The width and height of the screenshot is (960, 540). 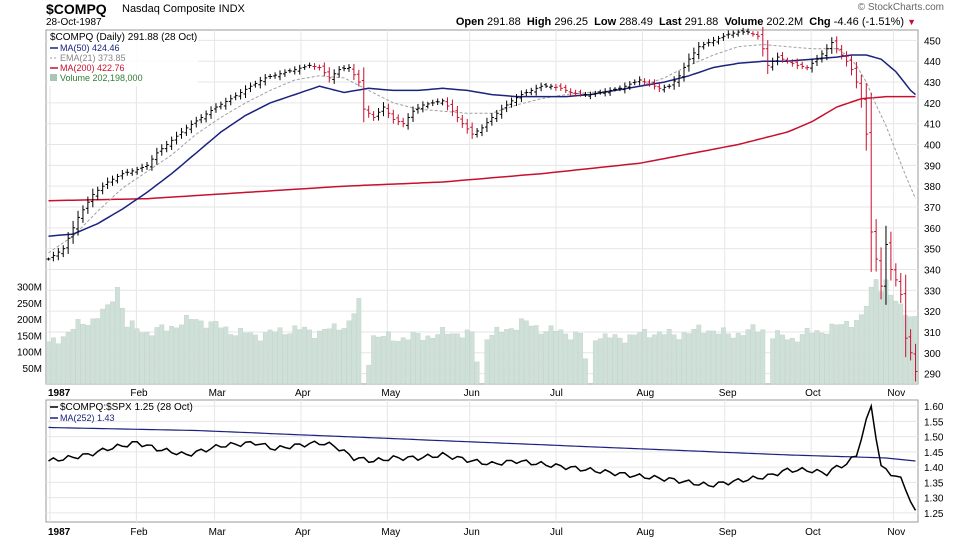 I want to click on ratio-tick-label: 1.40, so click(x=934, y=468).